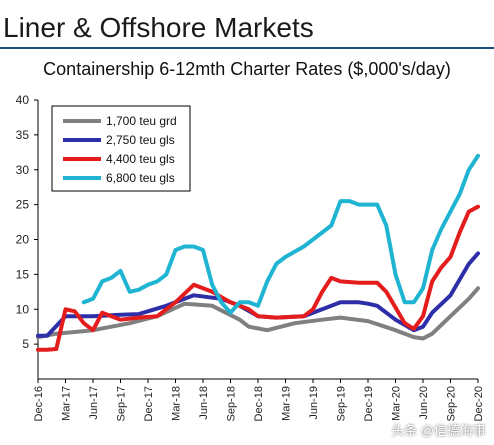 This screenshot has width=494, height=445. I want to click on legend-label: 4,400 teu gls, so click(140, 159).